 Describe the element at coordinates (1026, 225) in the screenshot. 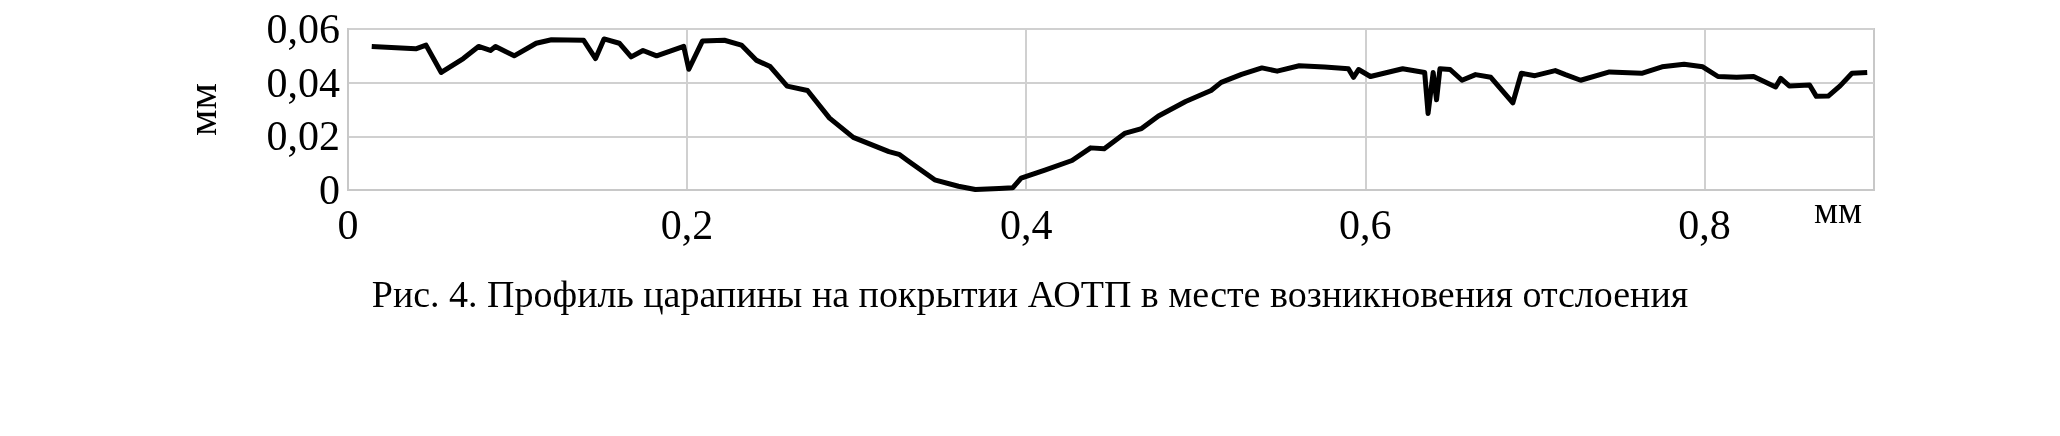

I see `x-tick-label: 0,4` at that location.